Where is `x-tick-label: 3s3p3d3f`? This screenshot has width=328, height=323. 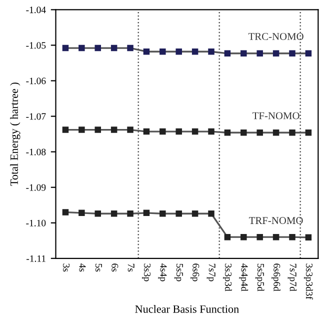 x-tick-label: 3s3p3d3f is located at coordinates (308, 282).